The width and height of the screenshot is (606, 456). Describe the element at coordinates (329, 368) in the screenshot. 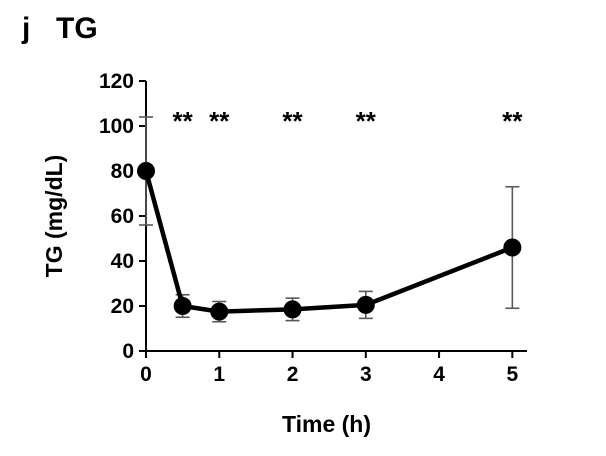

I see `x-ticks: 0 1 2 3 4 5` at that location.